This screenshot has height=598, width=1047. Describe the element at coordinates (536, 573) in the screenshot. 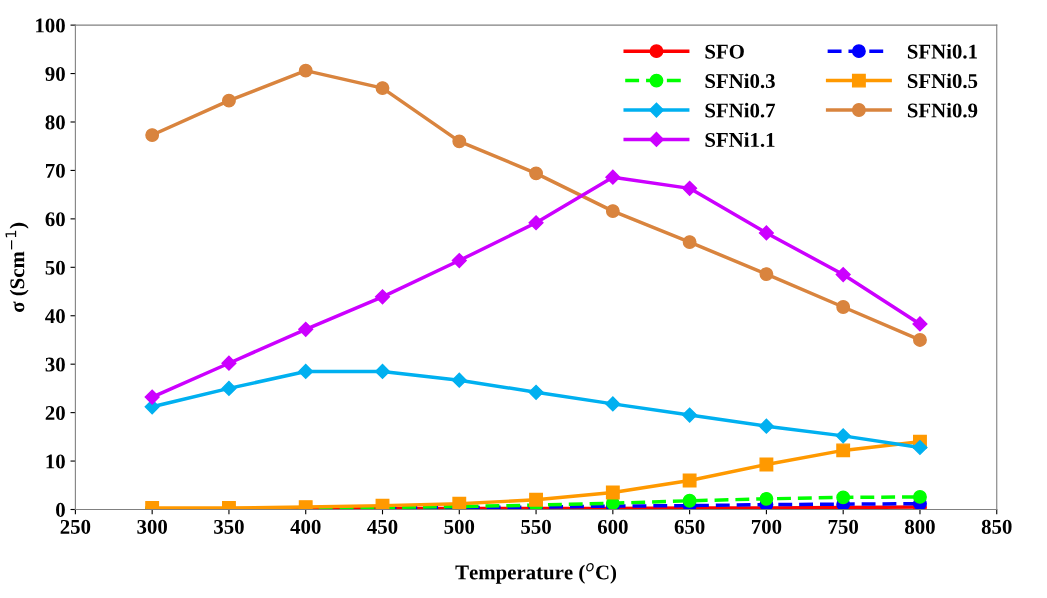

I see `x-axis-title: Temperature ($^{o}$C)` at that location.